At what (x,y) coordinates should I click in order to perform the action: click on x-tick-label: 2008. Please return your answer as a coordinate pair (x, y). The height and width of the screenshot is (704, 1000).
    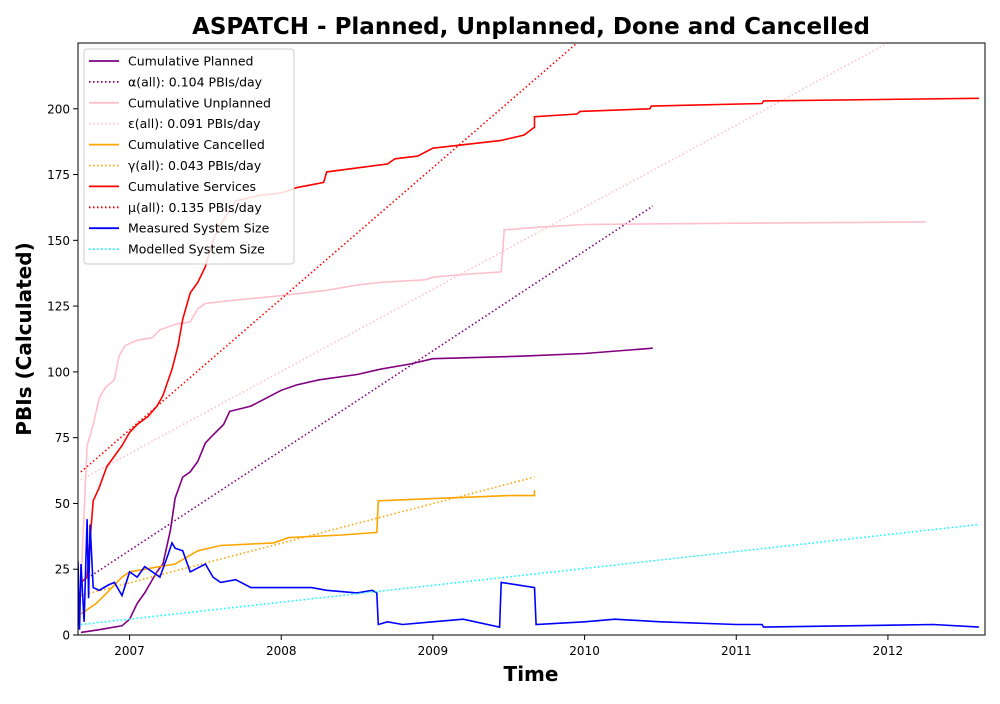
    Looking at the image, I should click on (281, 651).